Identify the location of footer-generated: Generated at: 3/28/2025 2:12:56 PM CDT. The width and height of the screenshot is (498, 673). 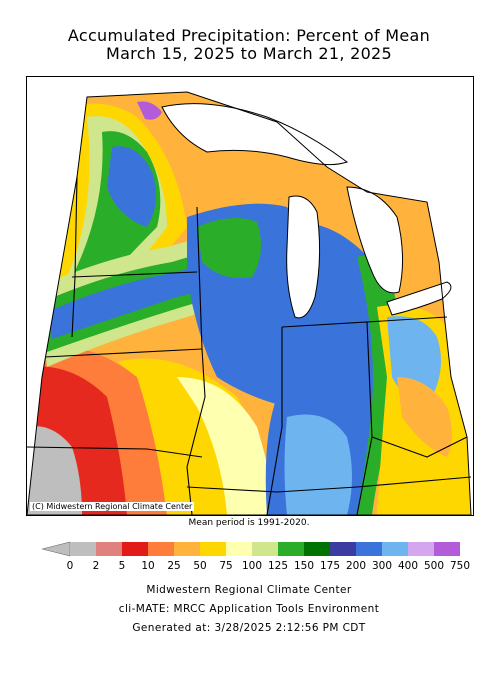
(249, 628).